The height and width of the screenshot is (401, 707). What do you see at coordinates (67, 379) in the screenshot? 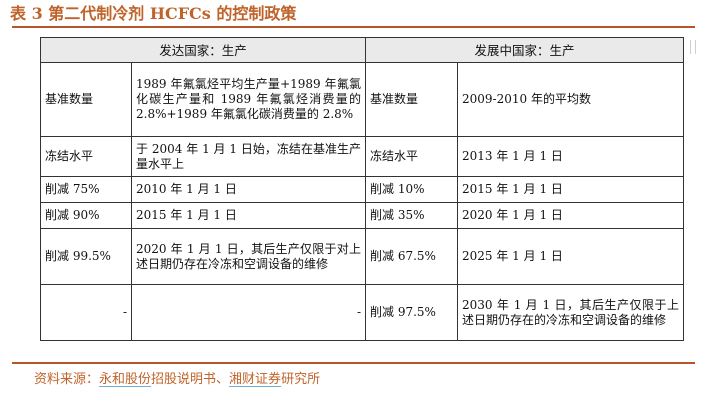
I see `source-prefix: 资料来源：` at bounding box center [67, 379].